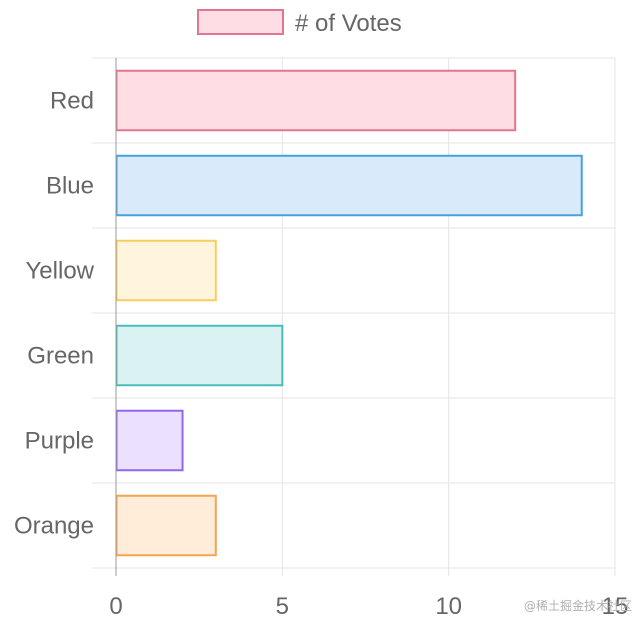 The image size is (640, 628). What do you see at coordinates (240, 22) in the screenshot?
I see `legend-swatch` at bounding box center [240, 22].